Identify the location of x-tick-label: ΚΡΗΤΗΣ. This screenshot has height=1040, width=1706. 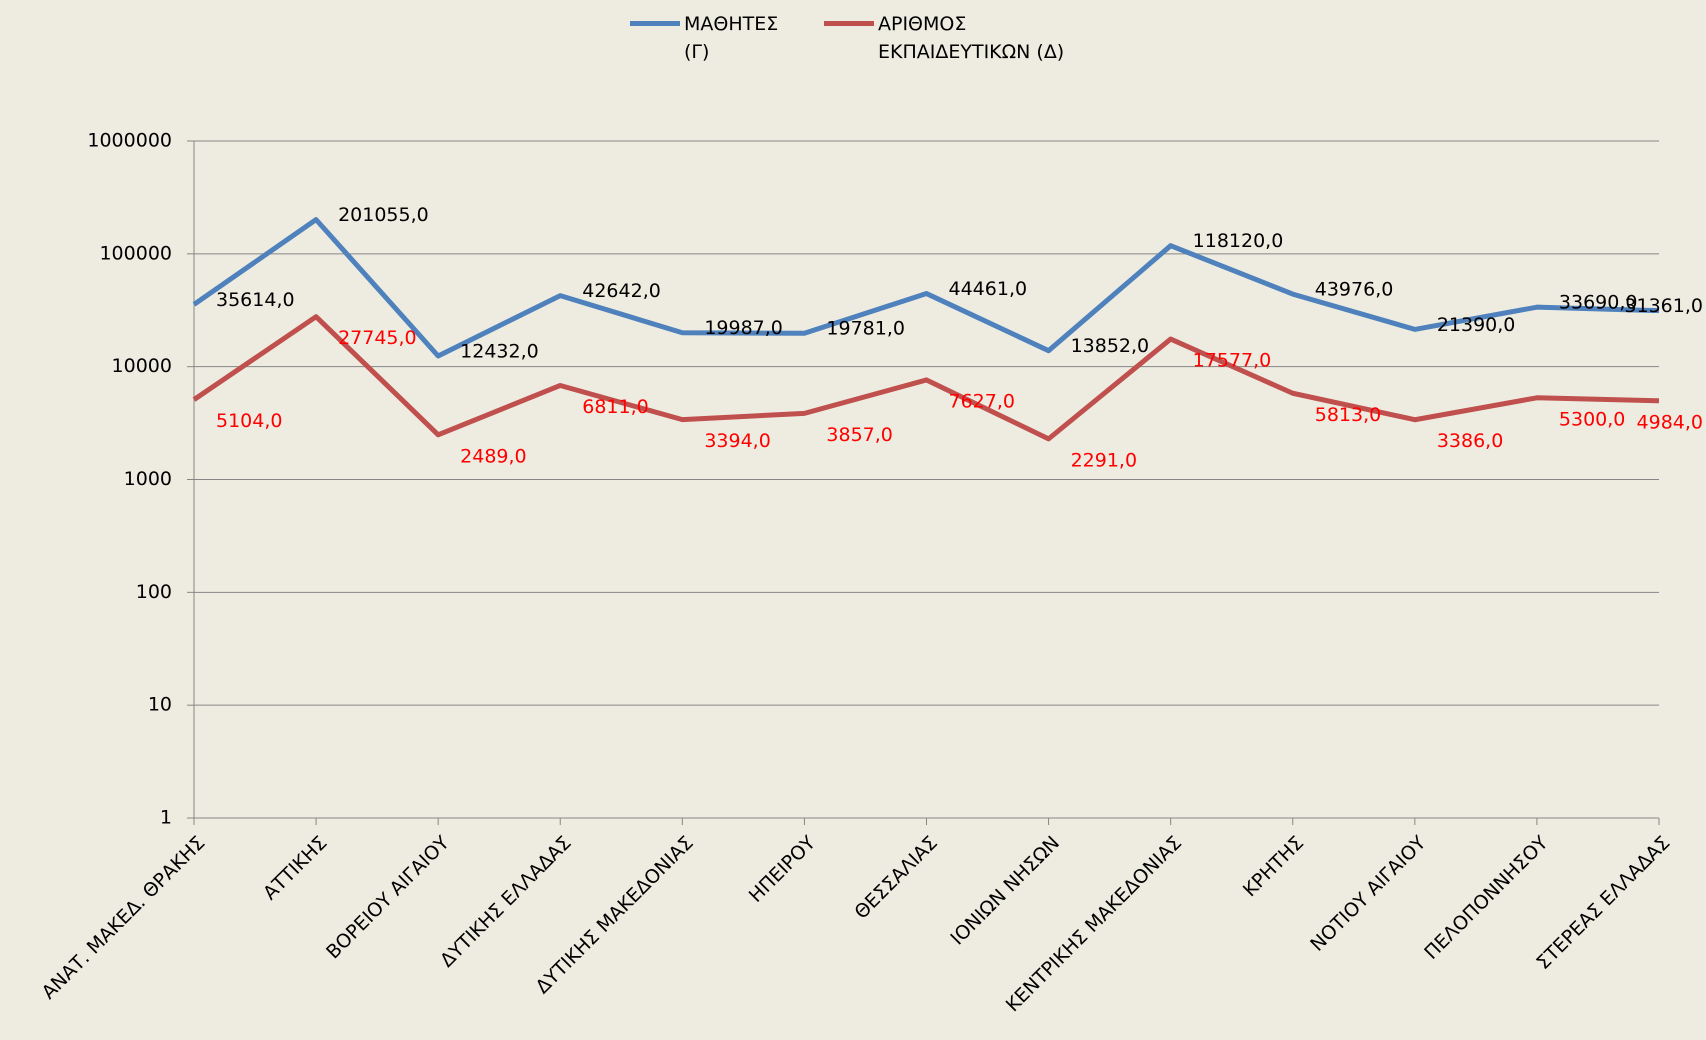
(1273, 866).